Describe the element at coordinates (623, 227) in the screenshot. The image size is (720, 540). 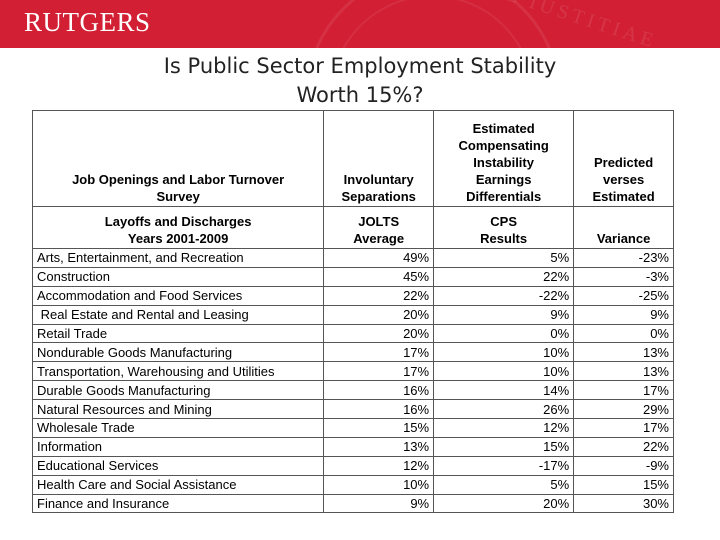
I see `header-cell-variance: Variance` at that location.